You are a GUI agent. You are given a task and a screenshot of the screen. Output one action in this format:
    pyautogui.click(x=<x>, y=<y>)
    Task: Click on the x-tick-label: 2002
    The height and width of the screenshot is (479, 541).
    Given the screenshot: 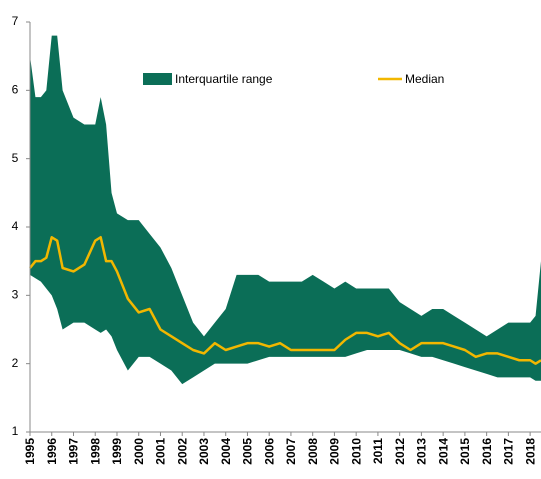 What is the action you would take?
    pyautogui.click(x=182, y=451)
    